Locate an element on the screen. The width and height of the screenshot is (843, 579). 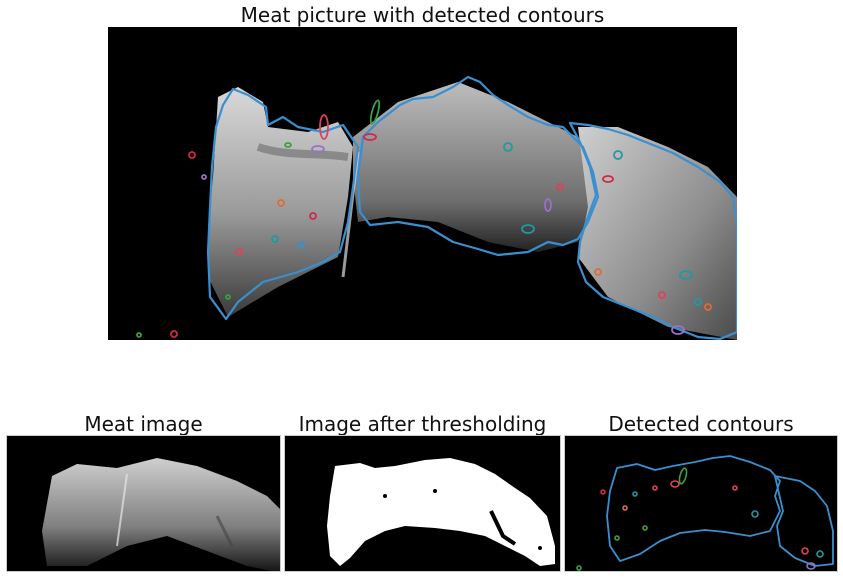
threshold-image-panel is located at coordinates (422, 503).